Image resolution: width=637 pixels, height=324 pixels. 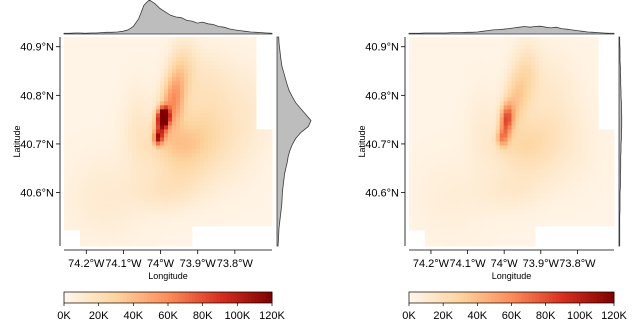 What do you see at coordinates (168, 316) in the screenshot?
I see `colorbar-tick-label: 60K` at bounding box center [168, 316].